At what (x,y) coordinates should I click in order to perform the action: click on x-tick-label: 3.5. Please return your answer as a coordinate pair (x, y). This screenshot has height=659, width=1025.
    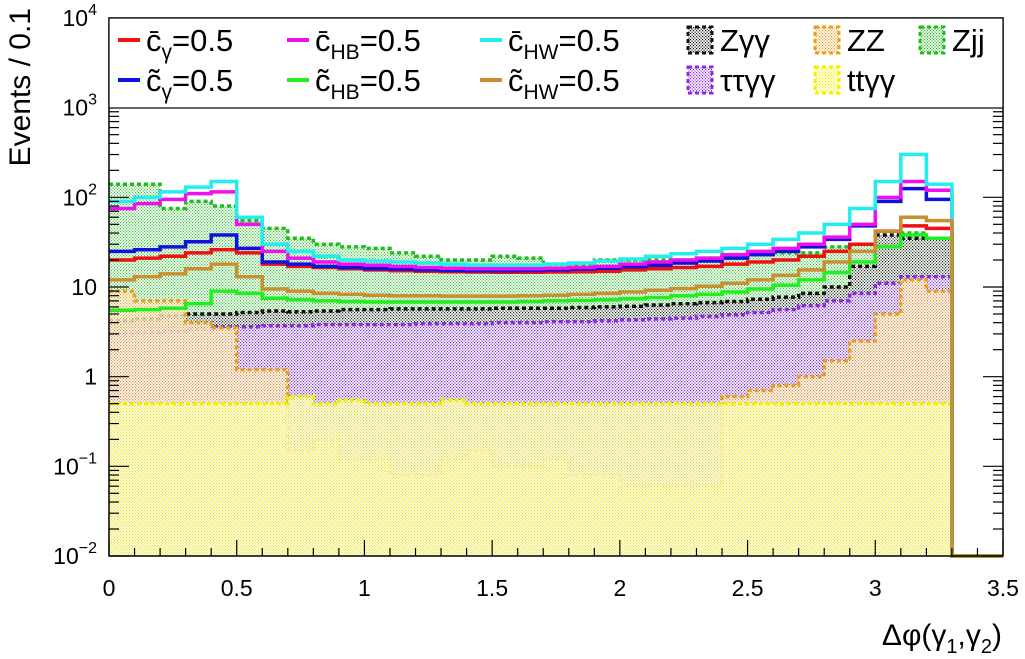
    Looking at the image, I should click on (1003, 588).